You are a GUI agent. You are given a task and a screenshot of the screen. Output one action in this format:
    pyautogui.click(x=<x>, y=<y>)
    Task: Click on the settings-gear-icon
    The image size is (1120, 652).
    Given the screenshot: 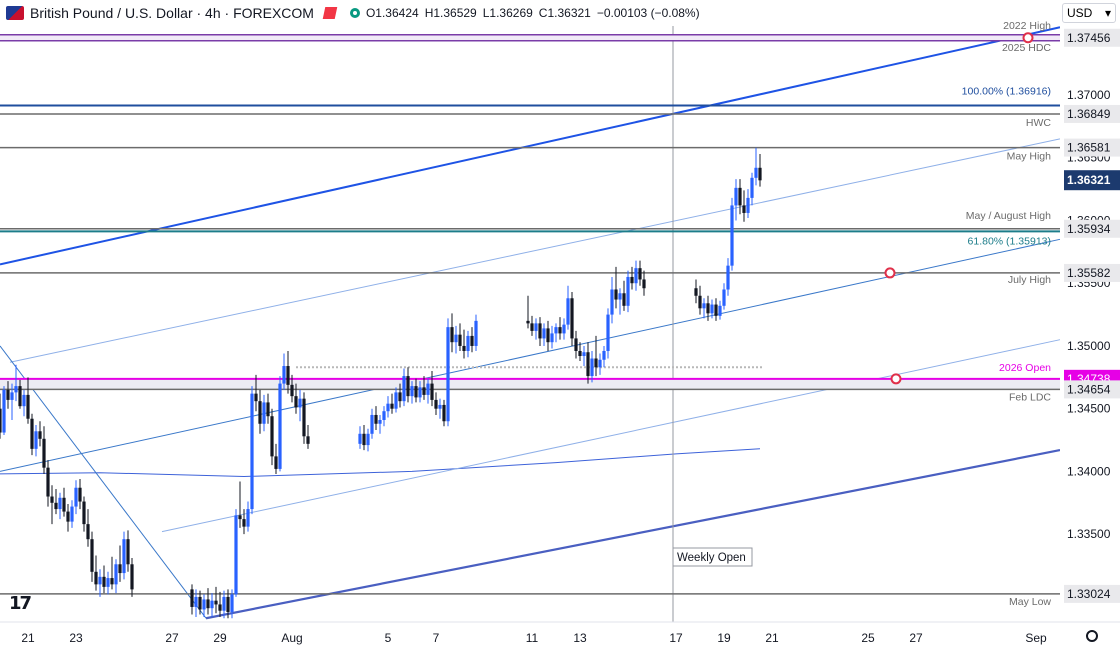 What is the action you would take?
    pyautogui.click(x=1092, y=636)
    